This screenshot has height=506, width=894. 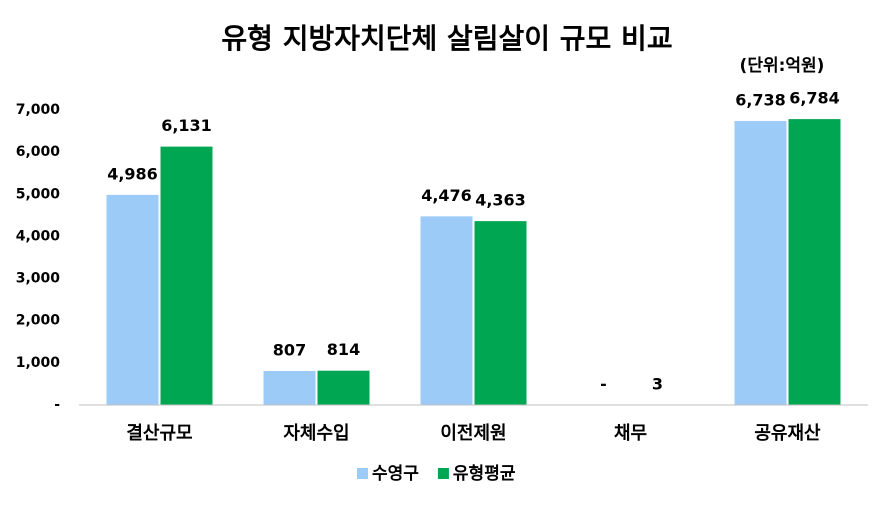 I want to click on y-tick-label: 2,000, so click(x=38, y=321).